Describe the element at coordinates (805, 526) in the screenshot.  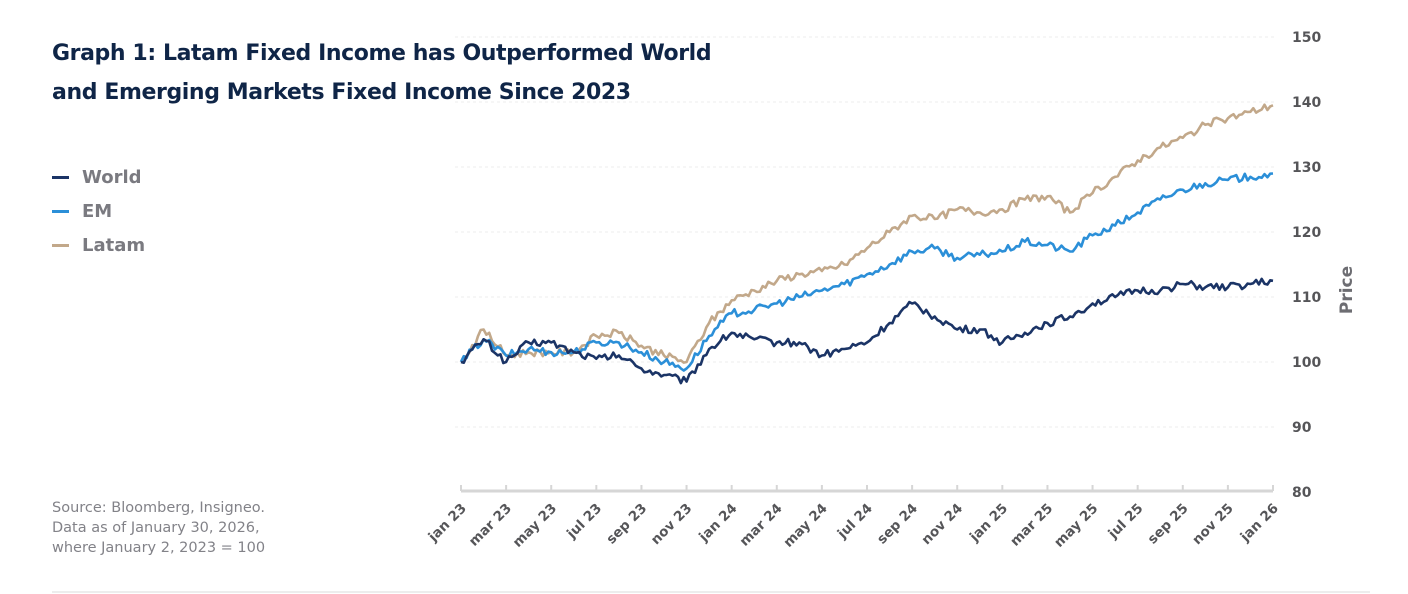
I see `x-tick-label: may 24` at that location.